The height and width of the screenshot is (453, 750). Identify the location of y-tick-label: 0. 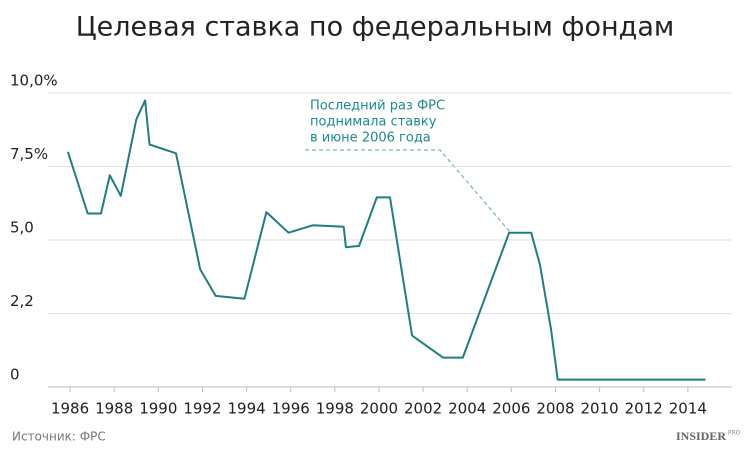
(15, 375).